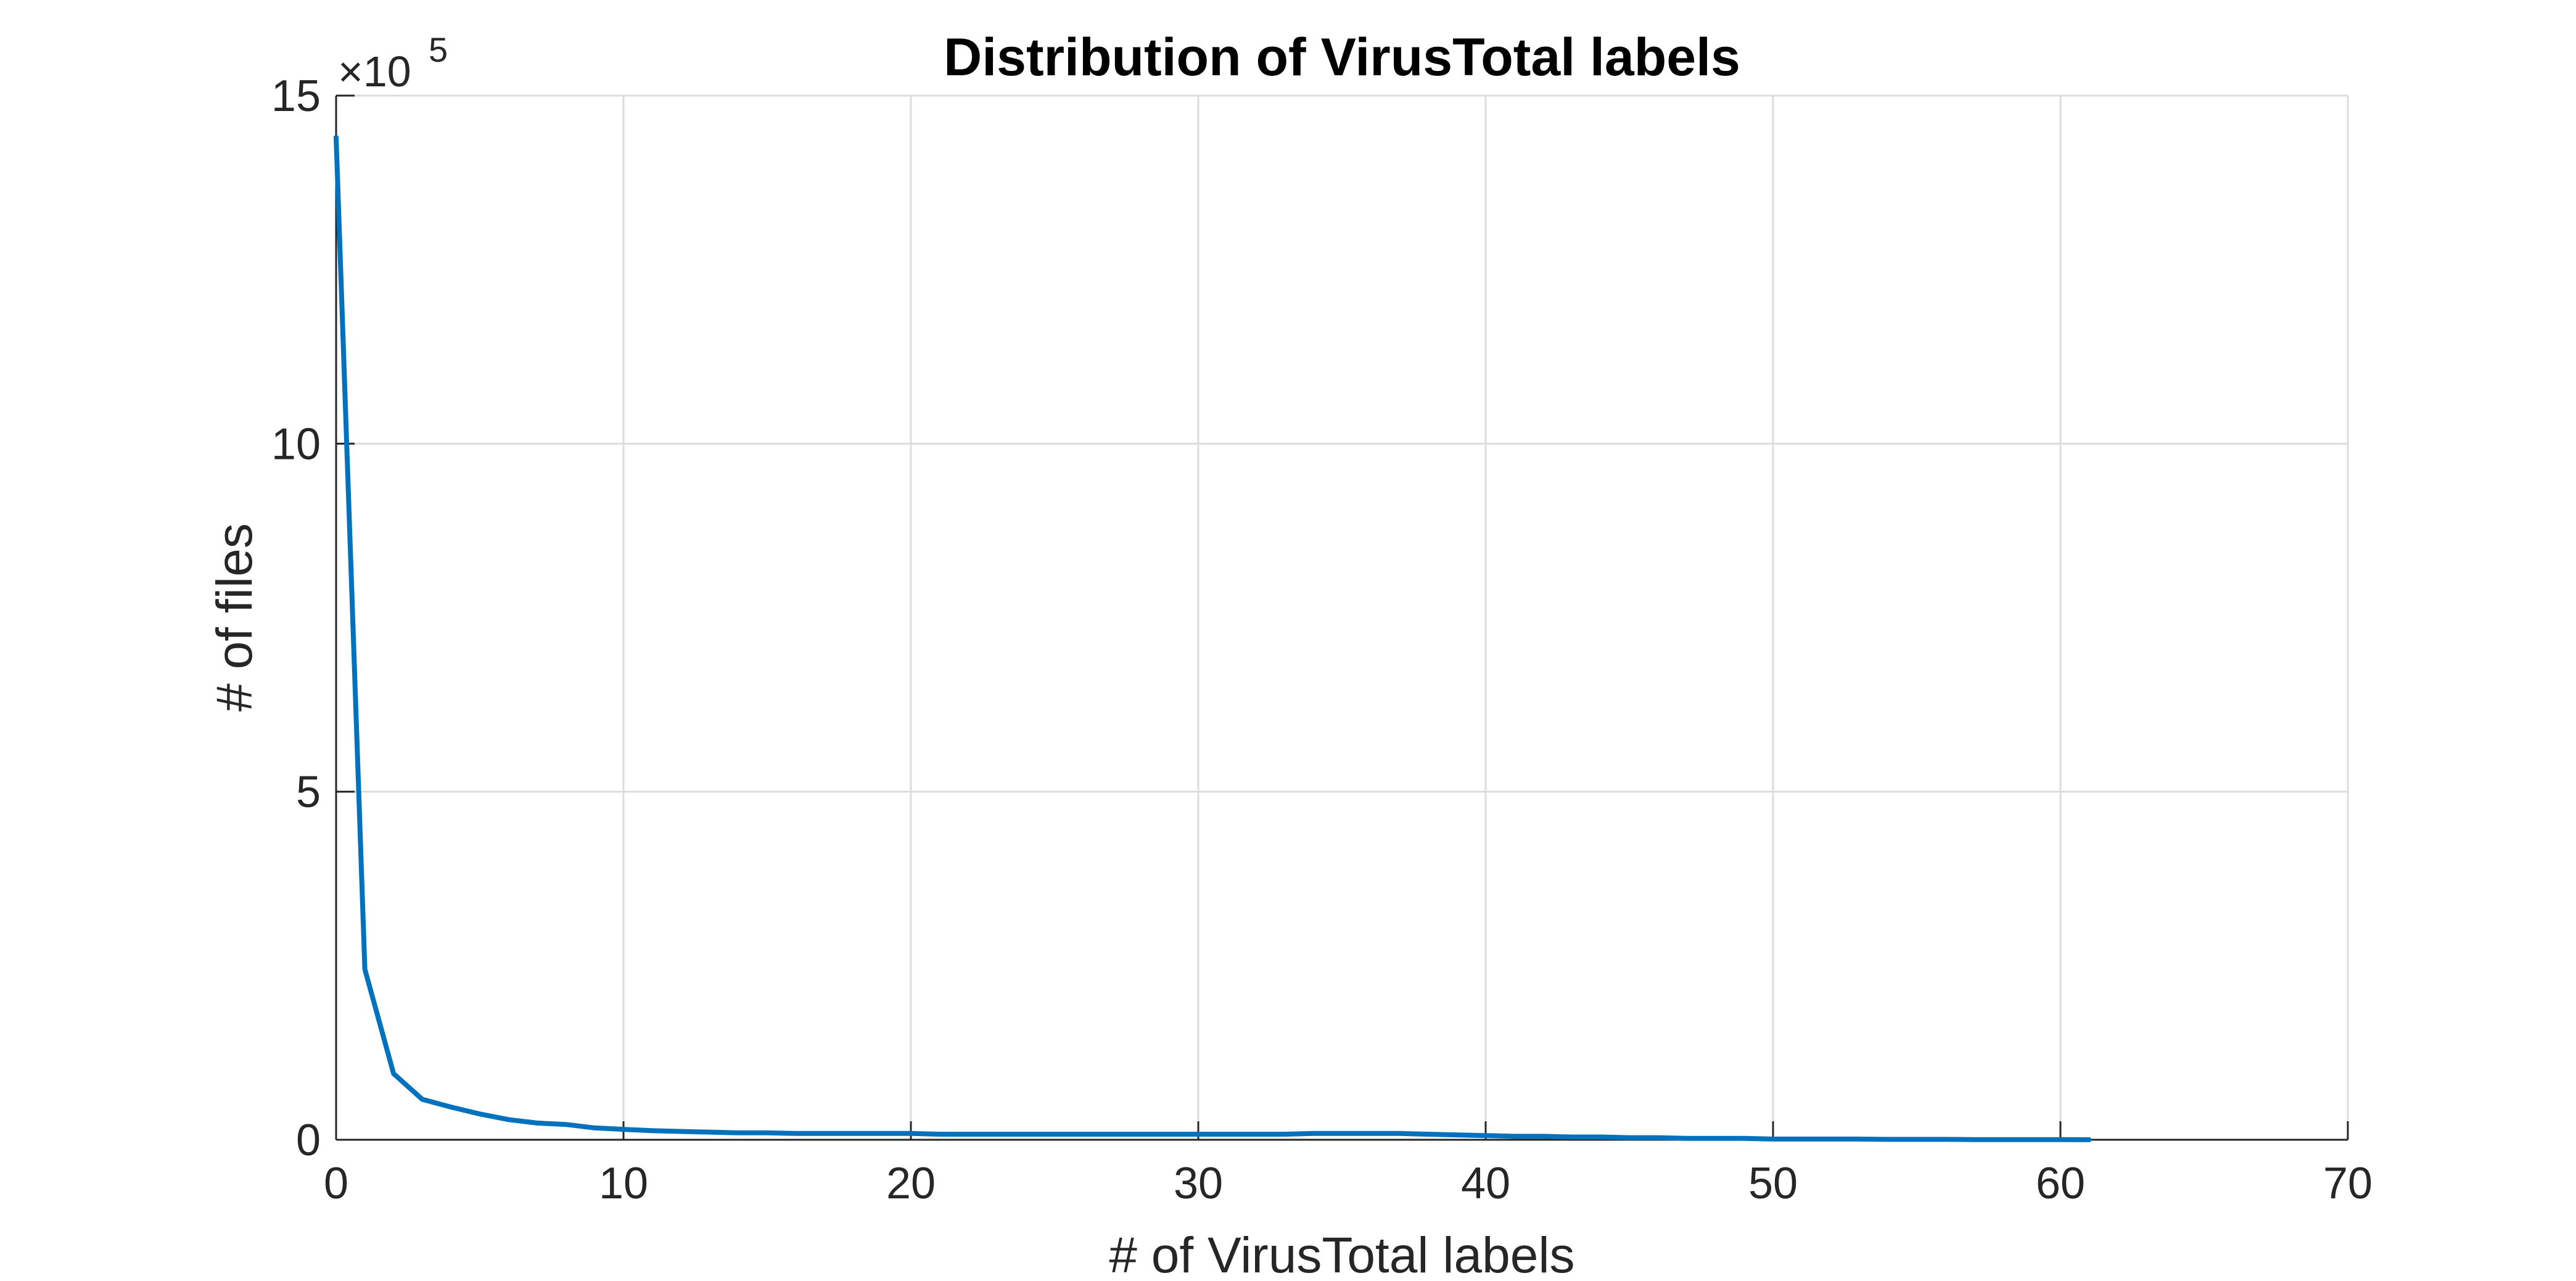 The image size is (2576, 1281). I want to click on x-tick-label: 60, so click(2060, 1183).